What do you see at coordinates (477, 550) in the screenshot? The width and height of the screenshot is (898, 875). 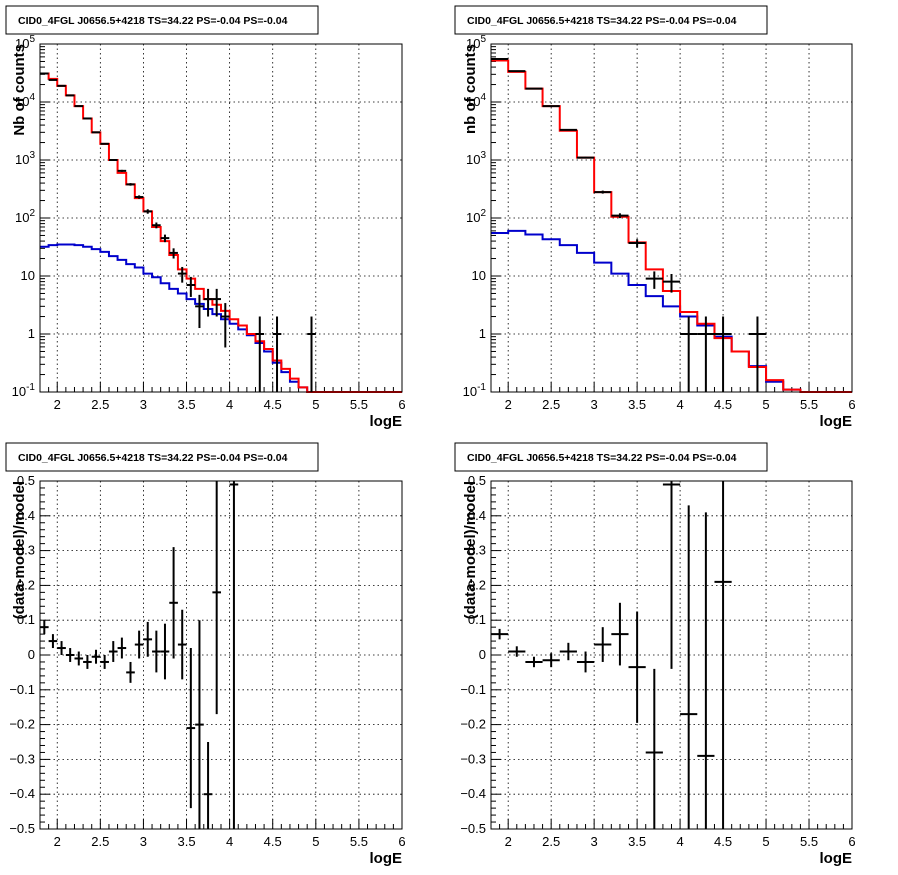 I see `y-tick-label: 0.3` at bounding box center [477, 550].